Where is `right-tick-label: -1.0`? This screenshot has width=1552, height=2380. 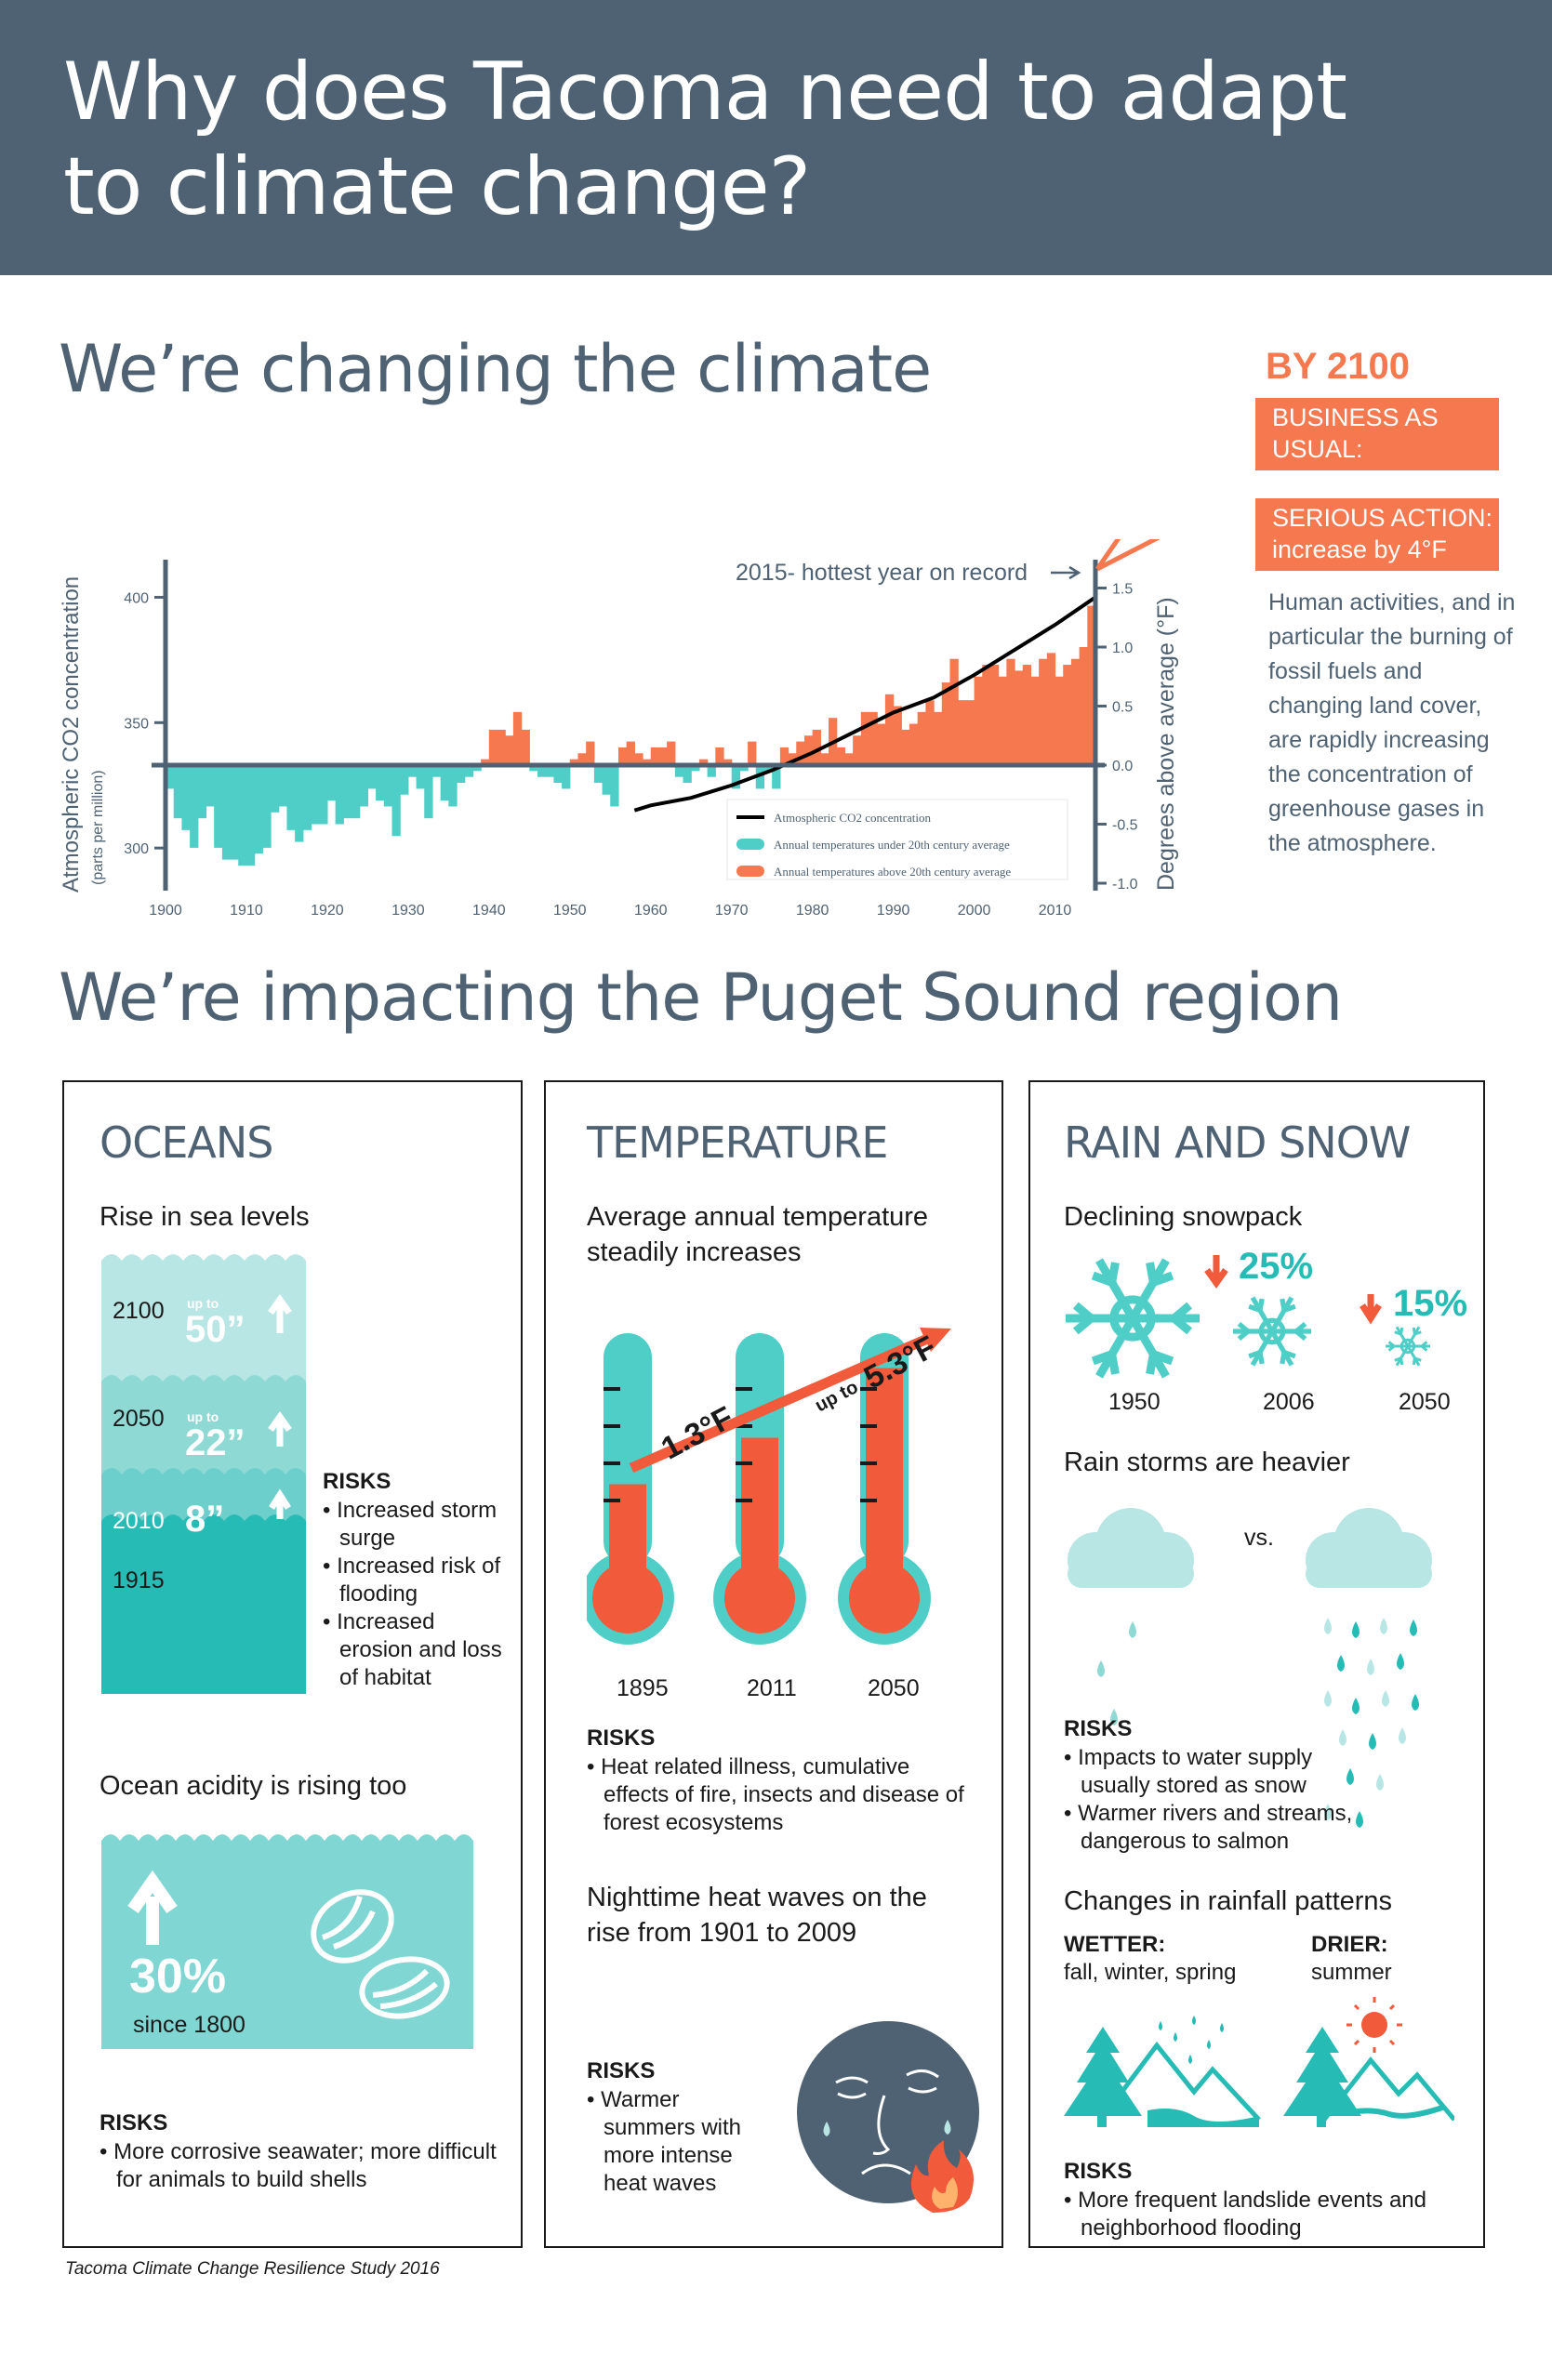
right-tick-label: -1.0 is located at coordinates (1125, 884).